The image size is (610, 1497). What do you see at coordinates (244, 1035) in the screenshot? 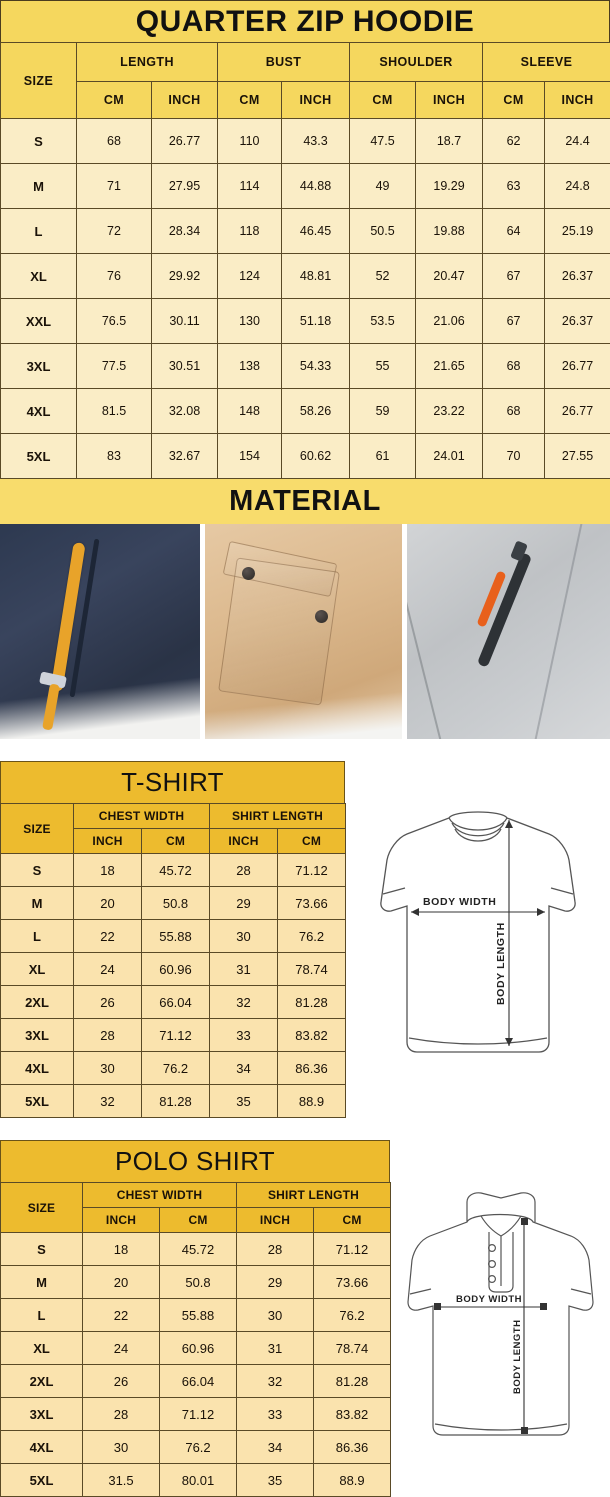
I see `tshirt-cell: 33` at bounding box center [244, 1035].